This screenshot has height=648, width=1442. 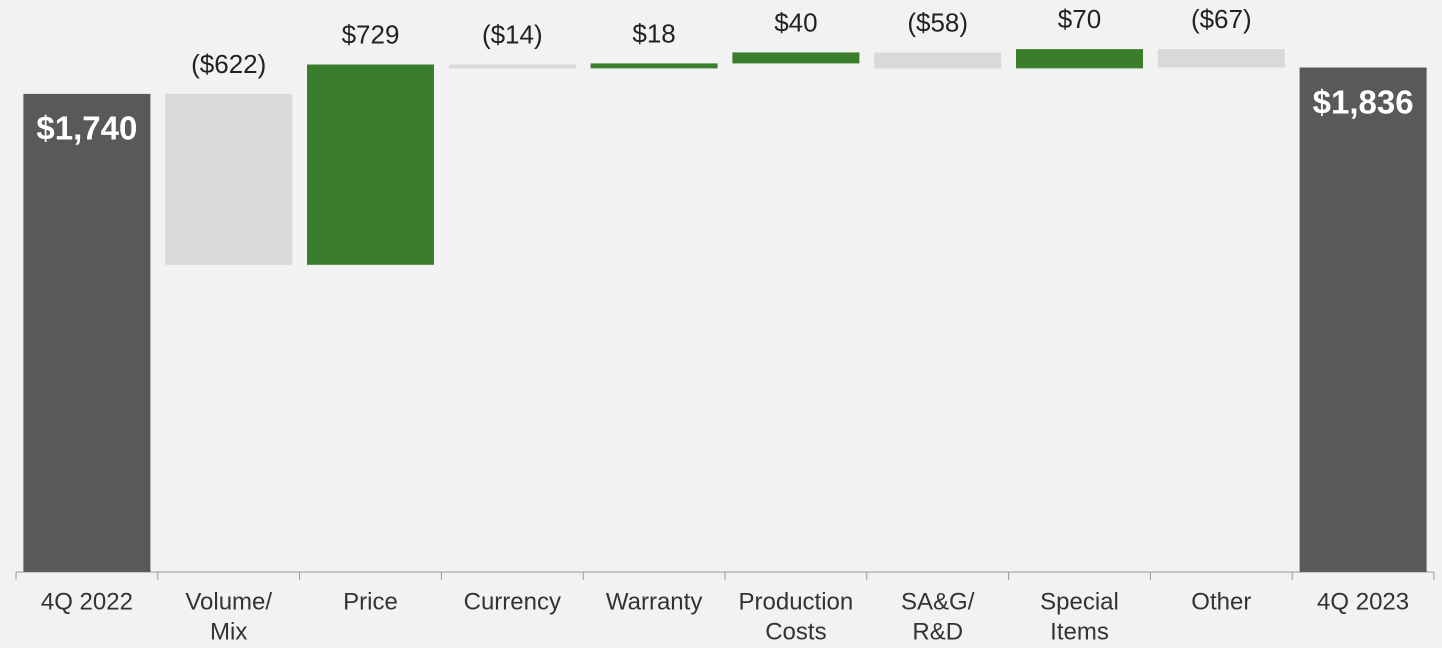 I want to click on x-tick-label: 4Q 2023, so click(x=1363, y=601).